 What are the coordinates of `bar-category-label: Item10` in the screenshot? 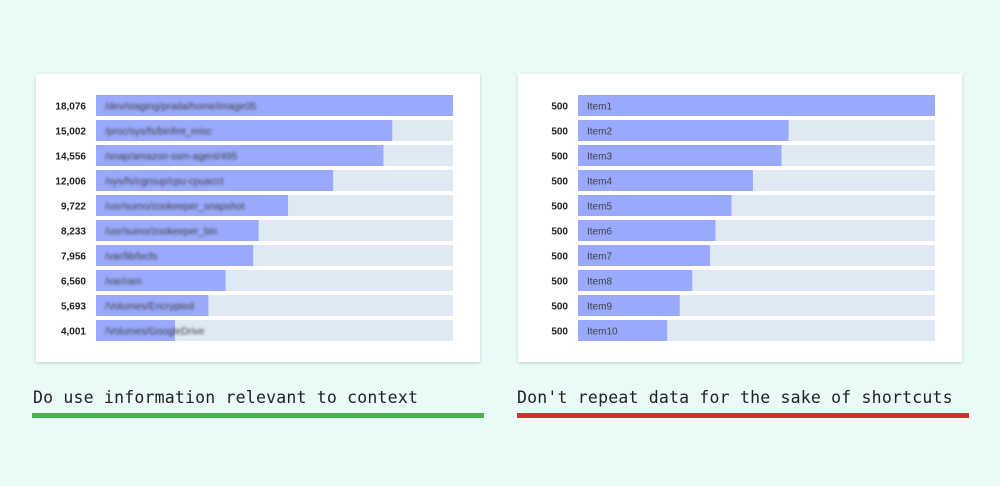 It's located at (602, 332).